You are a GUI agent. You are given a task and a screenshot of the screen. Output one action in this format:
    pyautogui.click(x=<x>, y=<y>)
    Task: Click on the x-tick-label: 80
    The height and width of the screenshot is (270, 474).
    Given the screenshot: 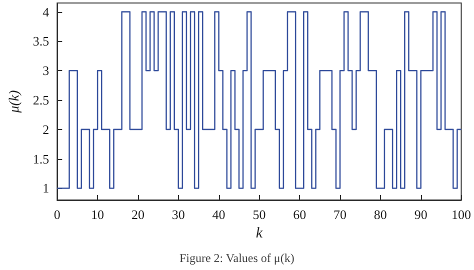 What is the action you would take?
    pyautogui.click(x=380, y=214)
    